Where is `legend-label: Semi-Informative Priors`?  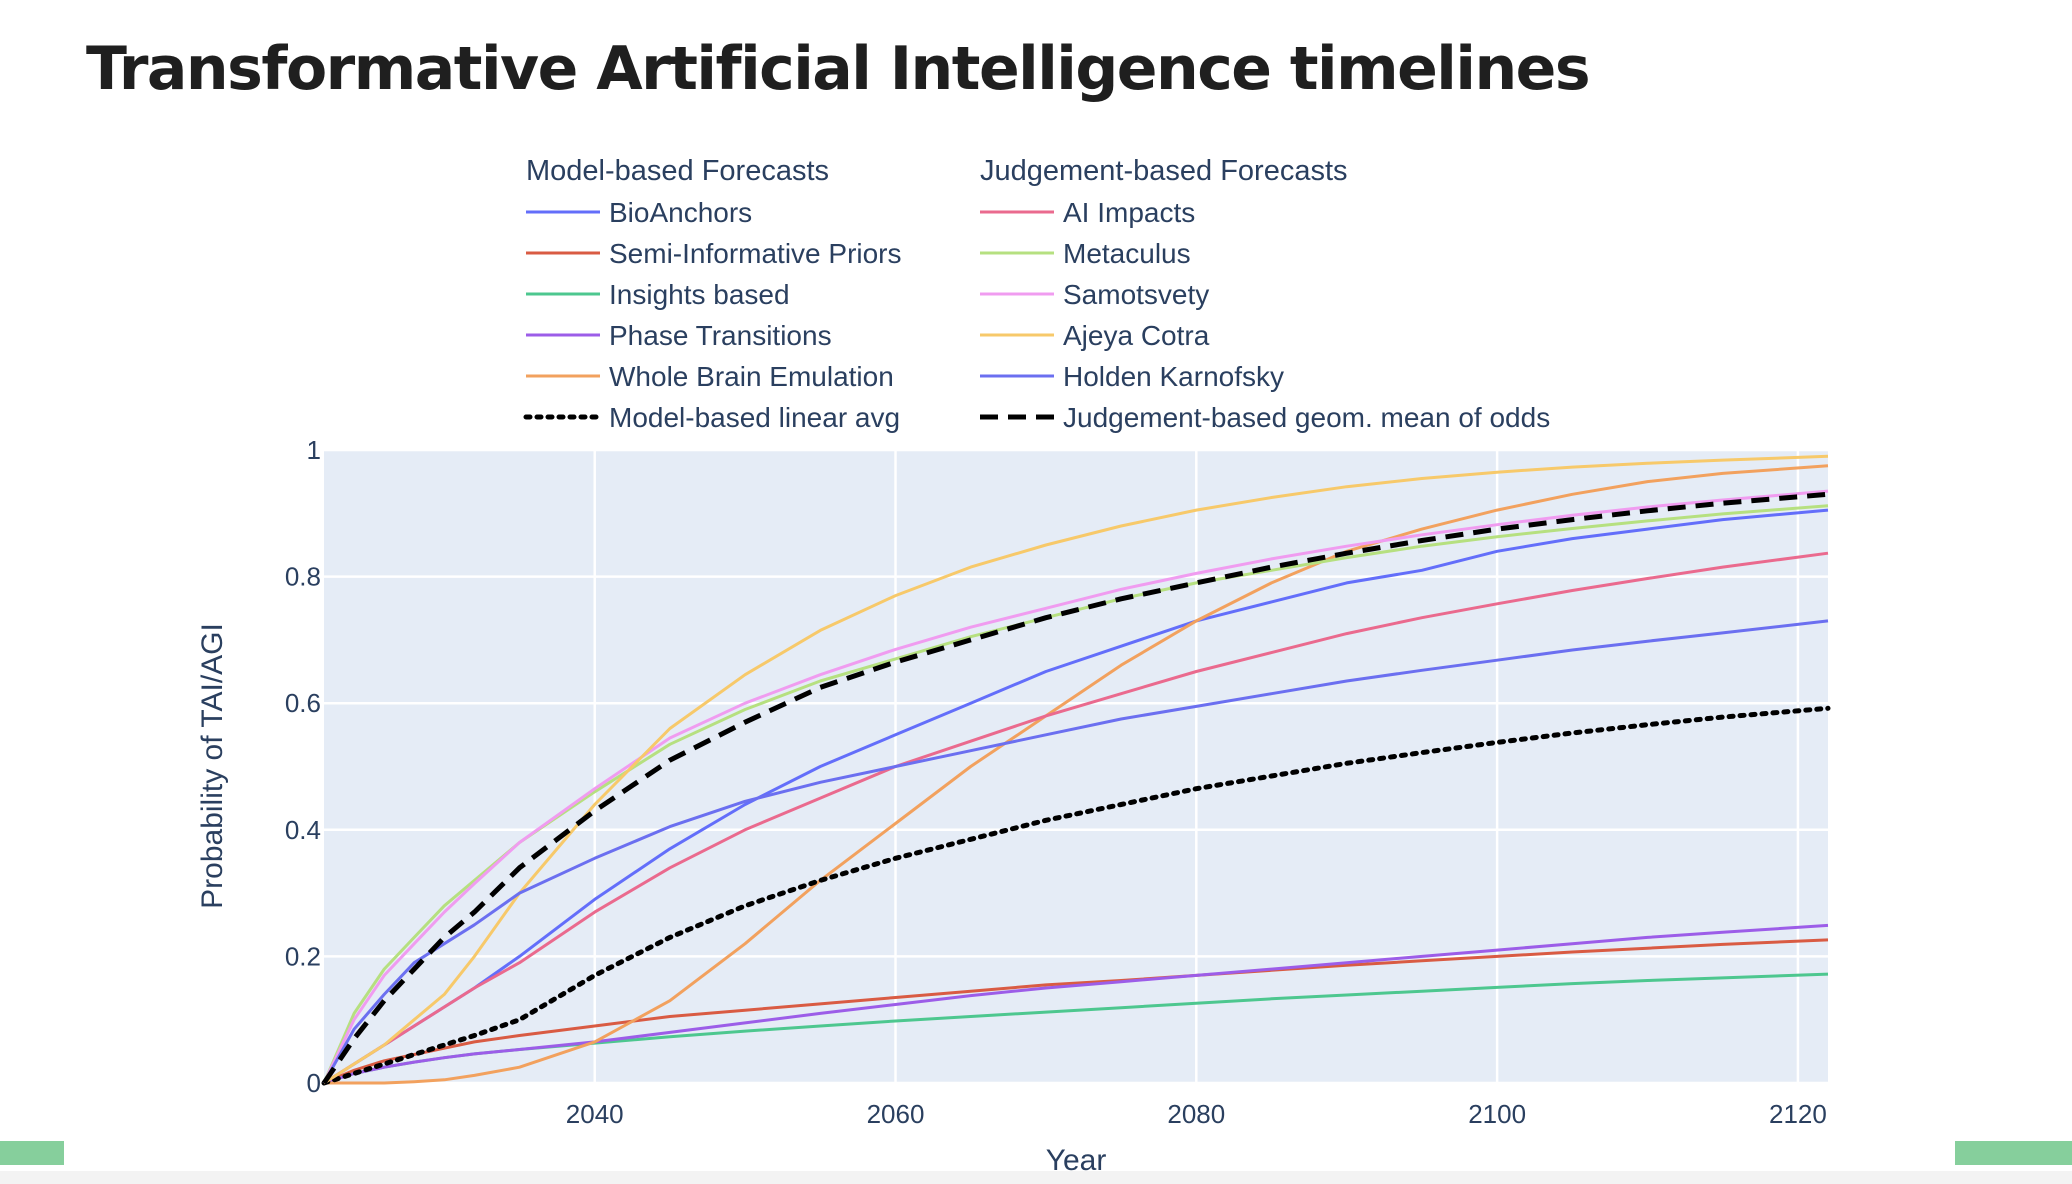
legend-label: Semi-Informative Priors is located at coordinates (755, 253).